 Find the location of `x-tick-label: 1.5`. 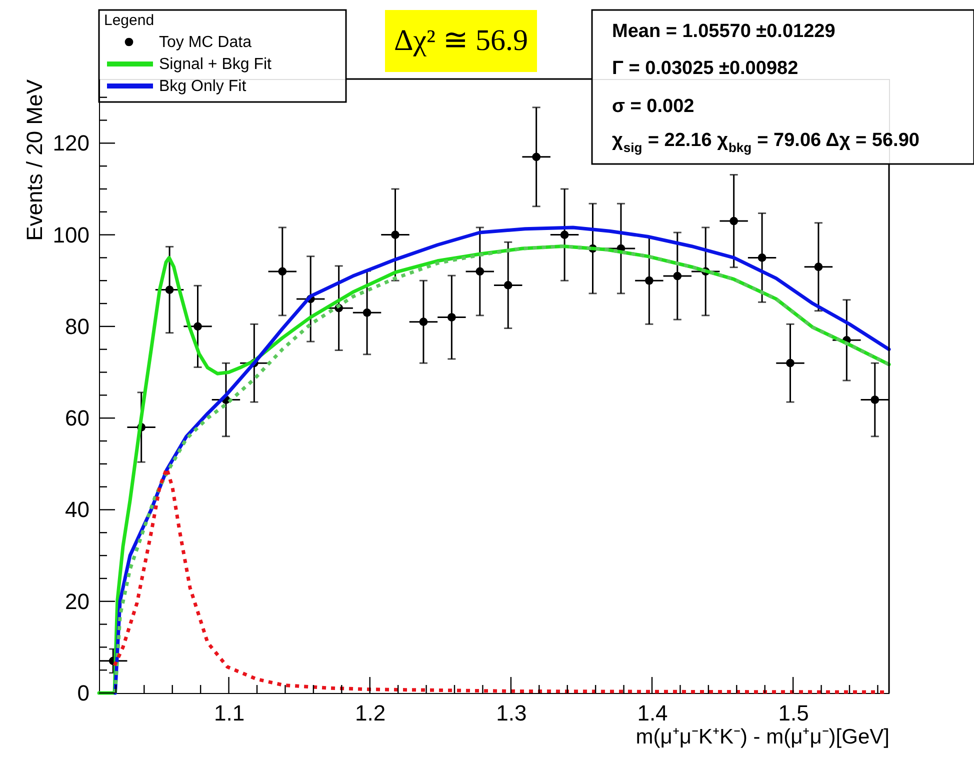

x-tick-label: 1.5 is located at coordinates (793, 713).